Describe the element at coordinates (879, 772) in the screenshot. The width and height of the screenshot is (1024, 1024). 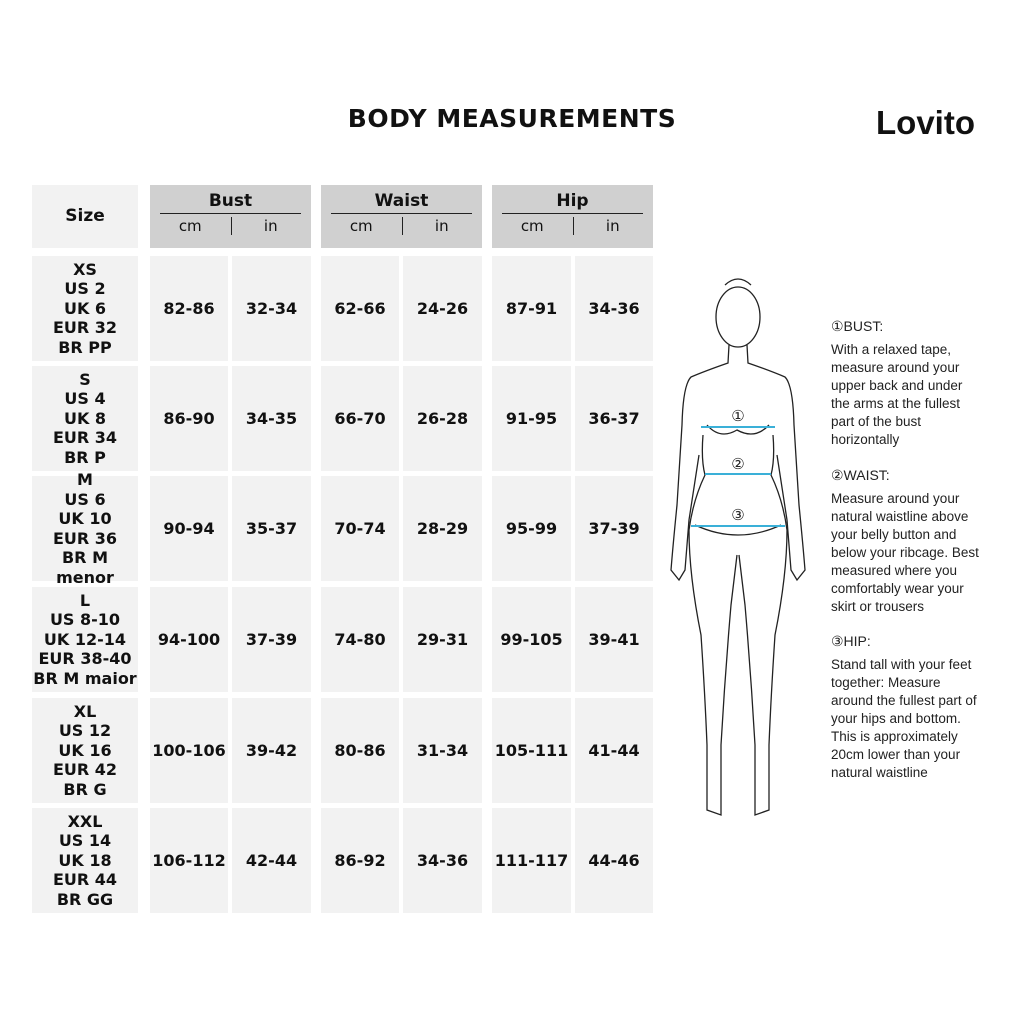
I see `guide-text-line: natural waistline` at that location.